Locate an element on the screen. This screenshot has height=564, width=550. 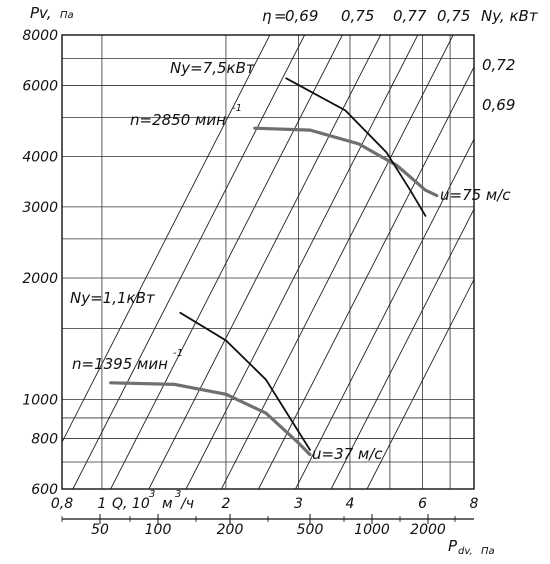
x-axis-label-exp: 3 is located at coordinates (152, 494).